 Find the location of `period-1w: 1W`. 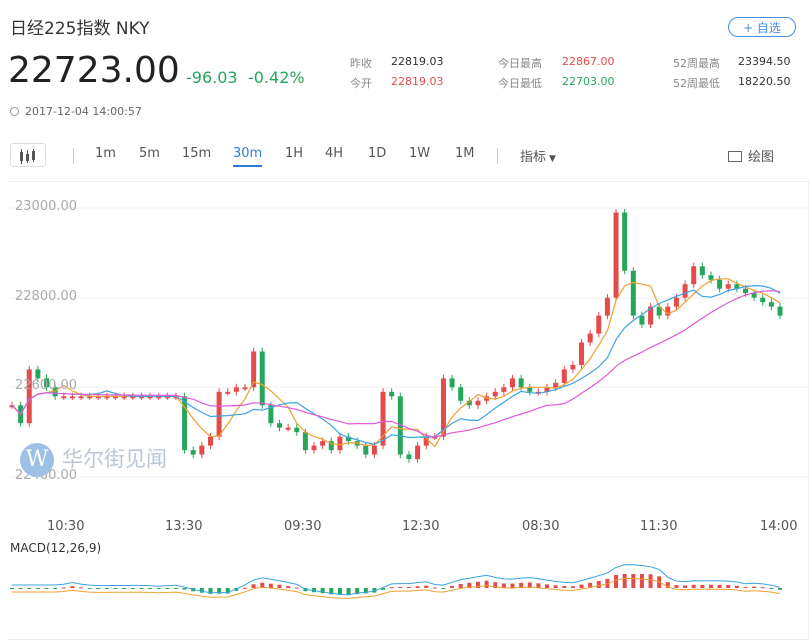

period-1w: 1W is located at coordinates (420, 153).